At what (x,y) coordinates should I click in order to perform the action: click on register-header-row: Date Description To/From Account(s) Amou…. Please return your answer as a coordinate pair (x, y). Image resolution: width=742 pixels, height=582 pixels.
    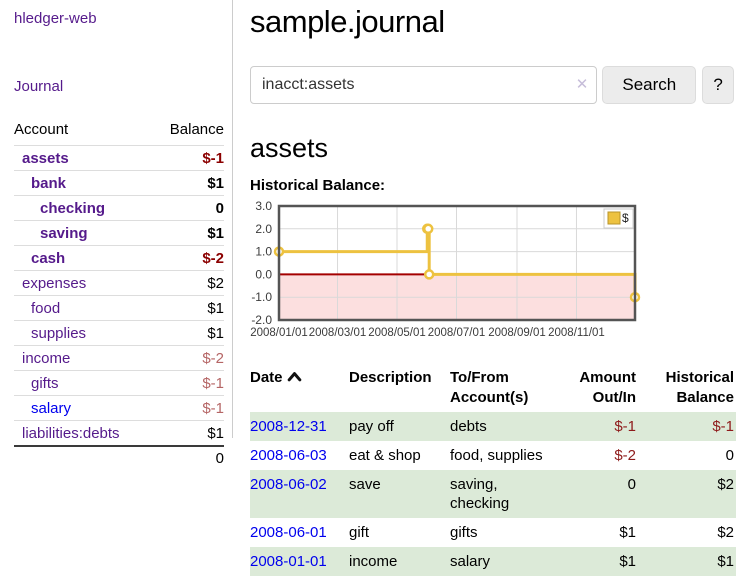
    Looking at the image, I should click on (493, 389).